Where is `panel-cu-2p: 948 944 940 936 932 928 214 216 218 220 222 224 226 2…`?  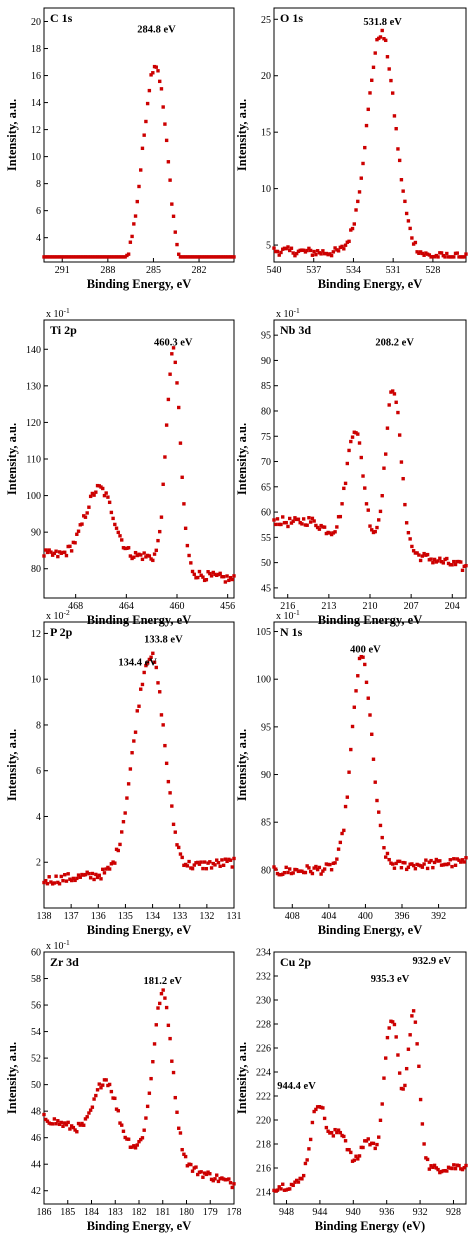
panel-cu-2p: 948 944 940 936 932 928 214 216 218 220 222 224 226 2… is located at coordinates (351, 1090).